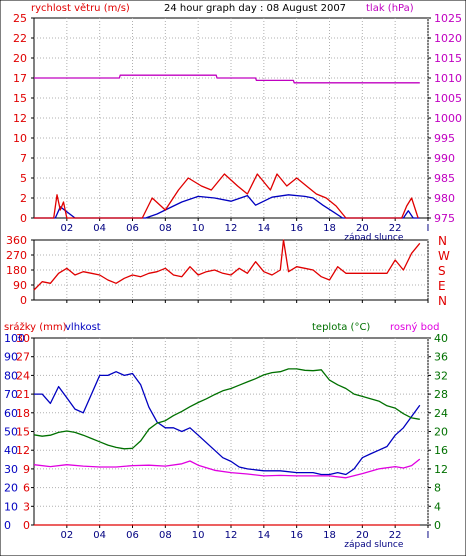 The image size is (466, 556). I want to click on humidity-temperature-x-tick-label: 06, so click(132, 535).